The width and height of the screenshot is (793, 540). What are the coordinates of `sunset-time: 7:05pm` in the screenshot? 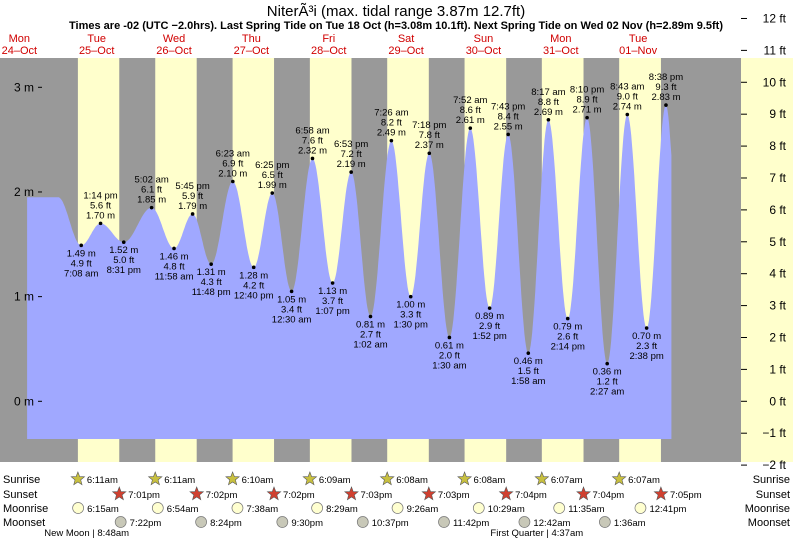 It's located at (686, 495).